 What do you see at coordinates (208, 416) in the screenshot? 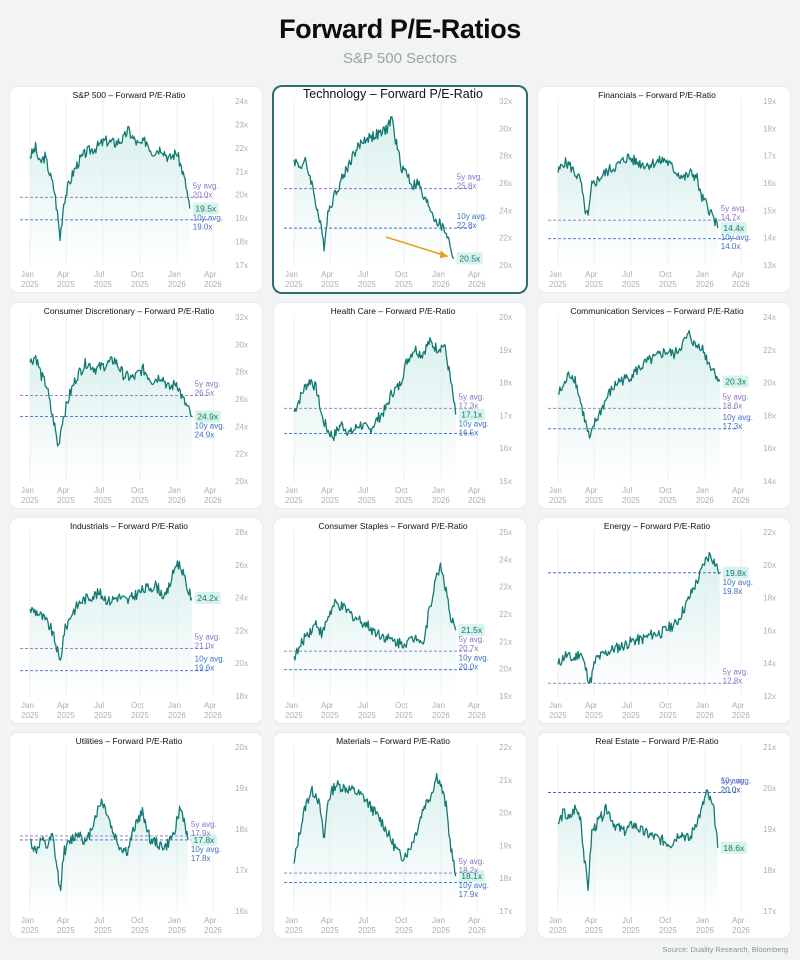
I see `last-value-label: 24.9x` at bounding box center [208, 416].